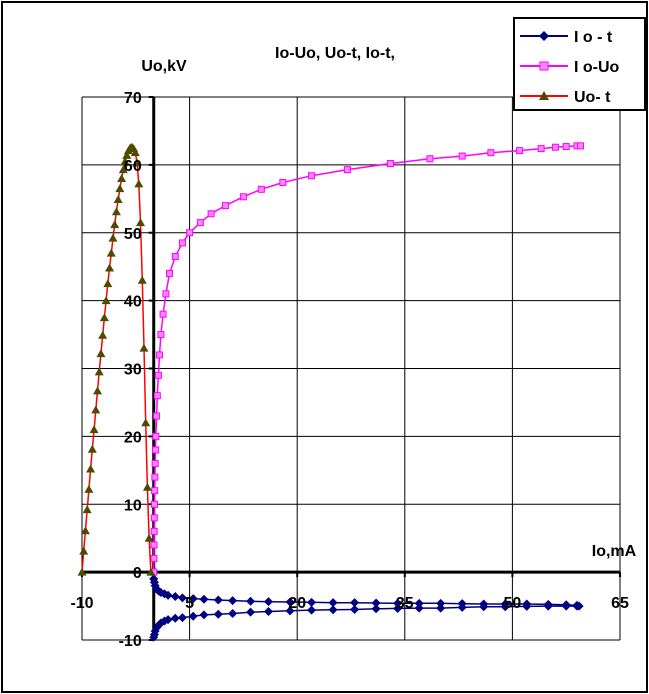 This screenshot has height=694, width=649. What do you see at coordinates (620, 603) in the screenshot?
I see `x-tick-label: 65` at bounding box center [620, 603].